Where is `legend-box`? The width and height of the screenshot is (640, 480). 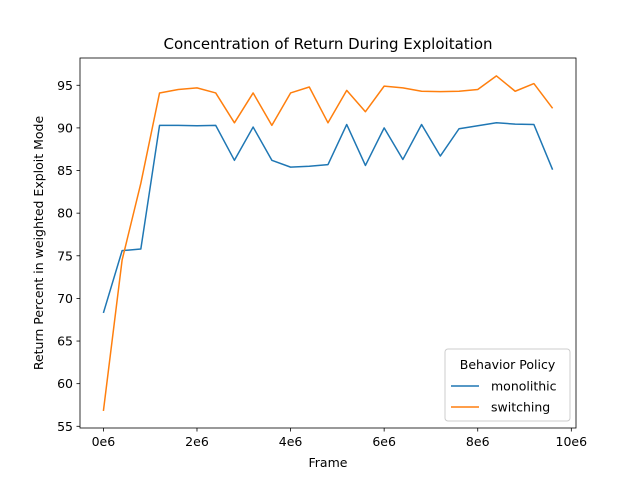
legend-box is located at coordinates (507, 385).